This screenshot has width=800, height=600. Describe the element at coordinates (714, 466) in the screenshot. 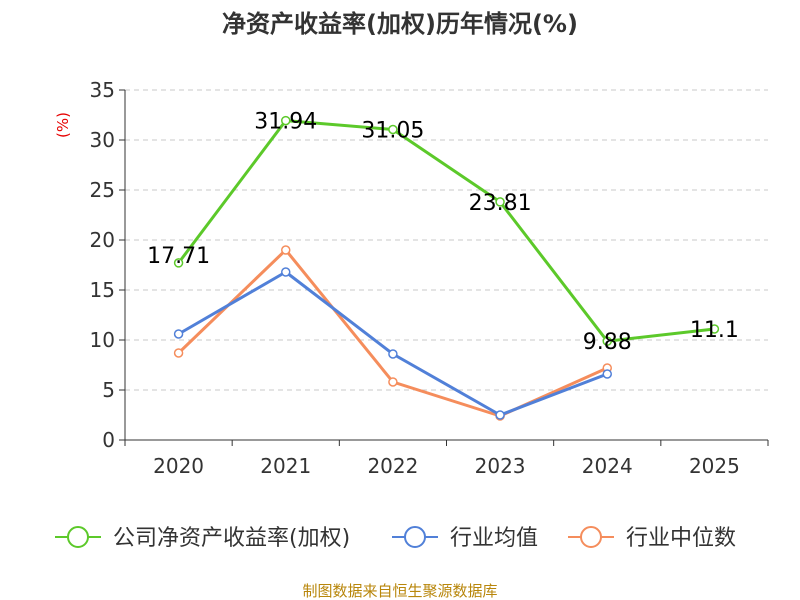

I see `x-tick-label: 2025` at that location.